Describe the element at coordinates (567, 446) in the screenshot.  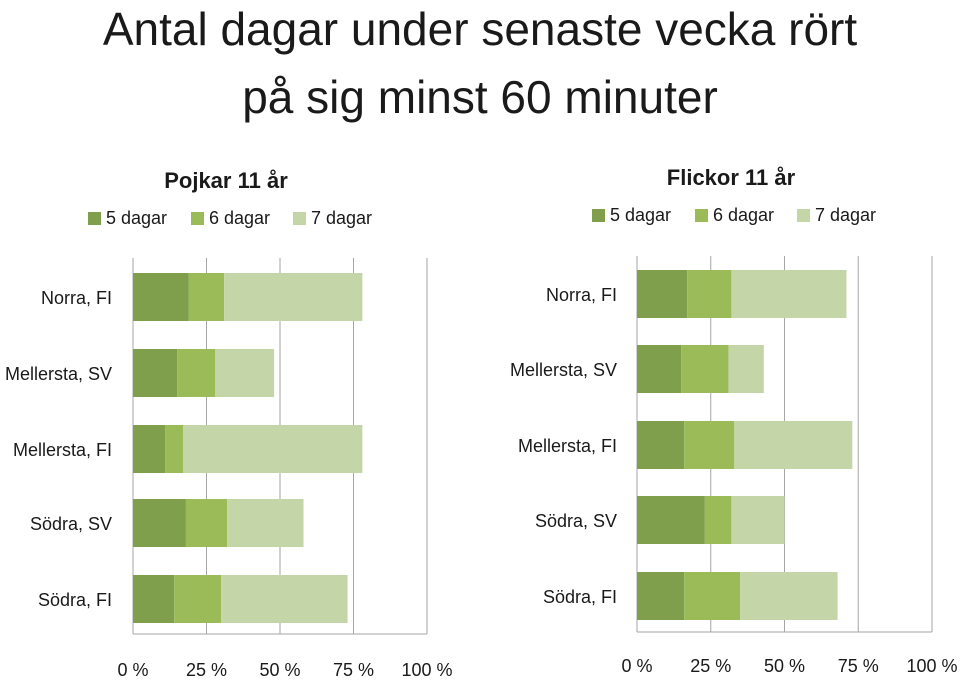
I see `girls-category-label: Mellersta, FI` at that location.